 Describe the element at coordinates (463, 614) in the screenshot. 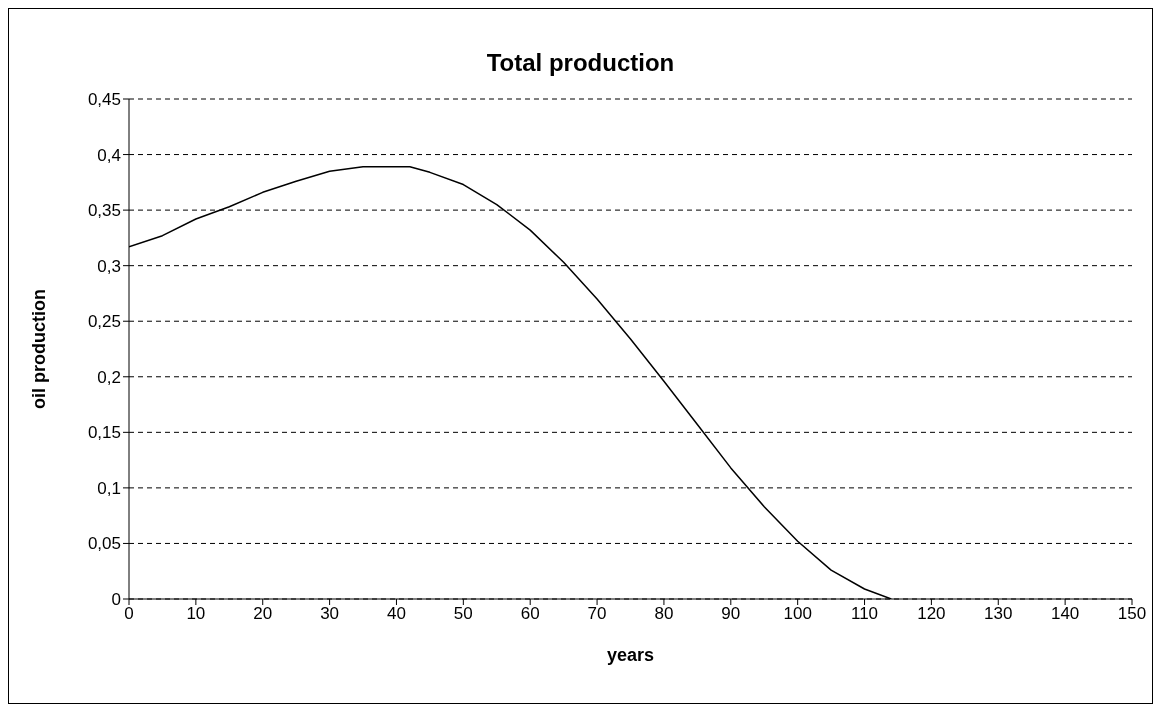

I see `x-tick-label: 50` at that location.